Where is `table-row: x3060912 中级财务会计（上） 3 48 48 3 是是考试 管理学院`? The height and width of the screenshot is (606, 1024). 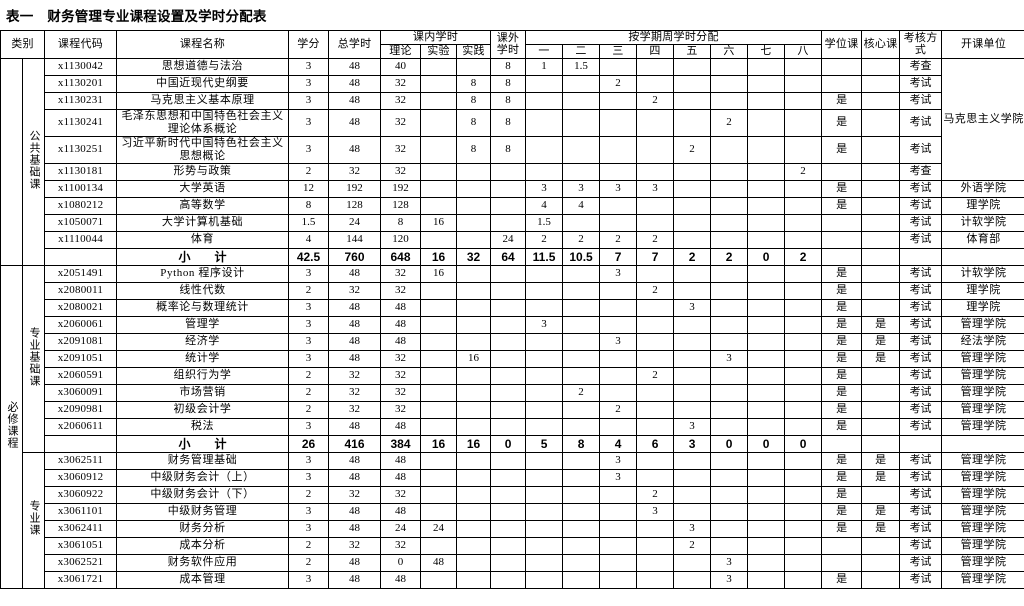 table-row: x3060912 中级财务会计（上） 3 48 48 3 是是考试 管理学院 is located at coordinates (512, 477).